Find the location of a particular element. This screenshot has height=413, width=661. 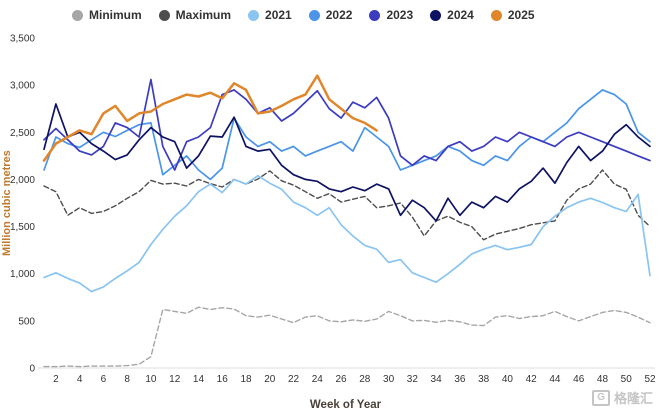

y-tick-label: 3,500 is located at coordinates (22, 39).